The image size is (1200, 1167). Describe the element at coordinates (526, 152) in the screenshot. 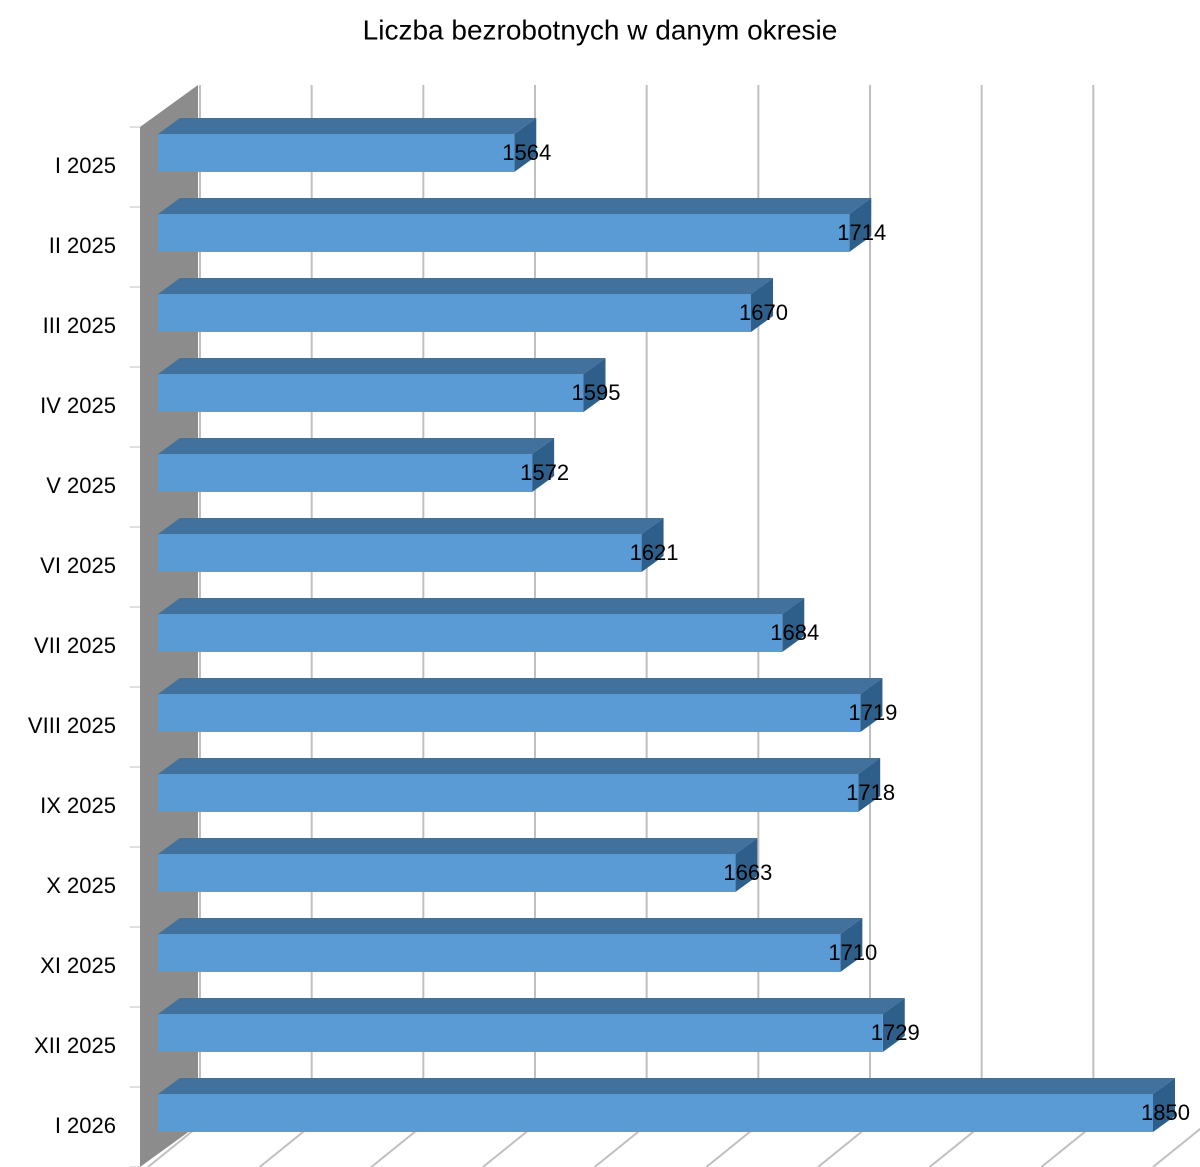

I see `value-label: 1564` at that location.